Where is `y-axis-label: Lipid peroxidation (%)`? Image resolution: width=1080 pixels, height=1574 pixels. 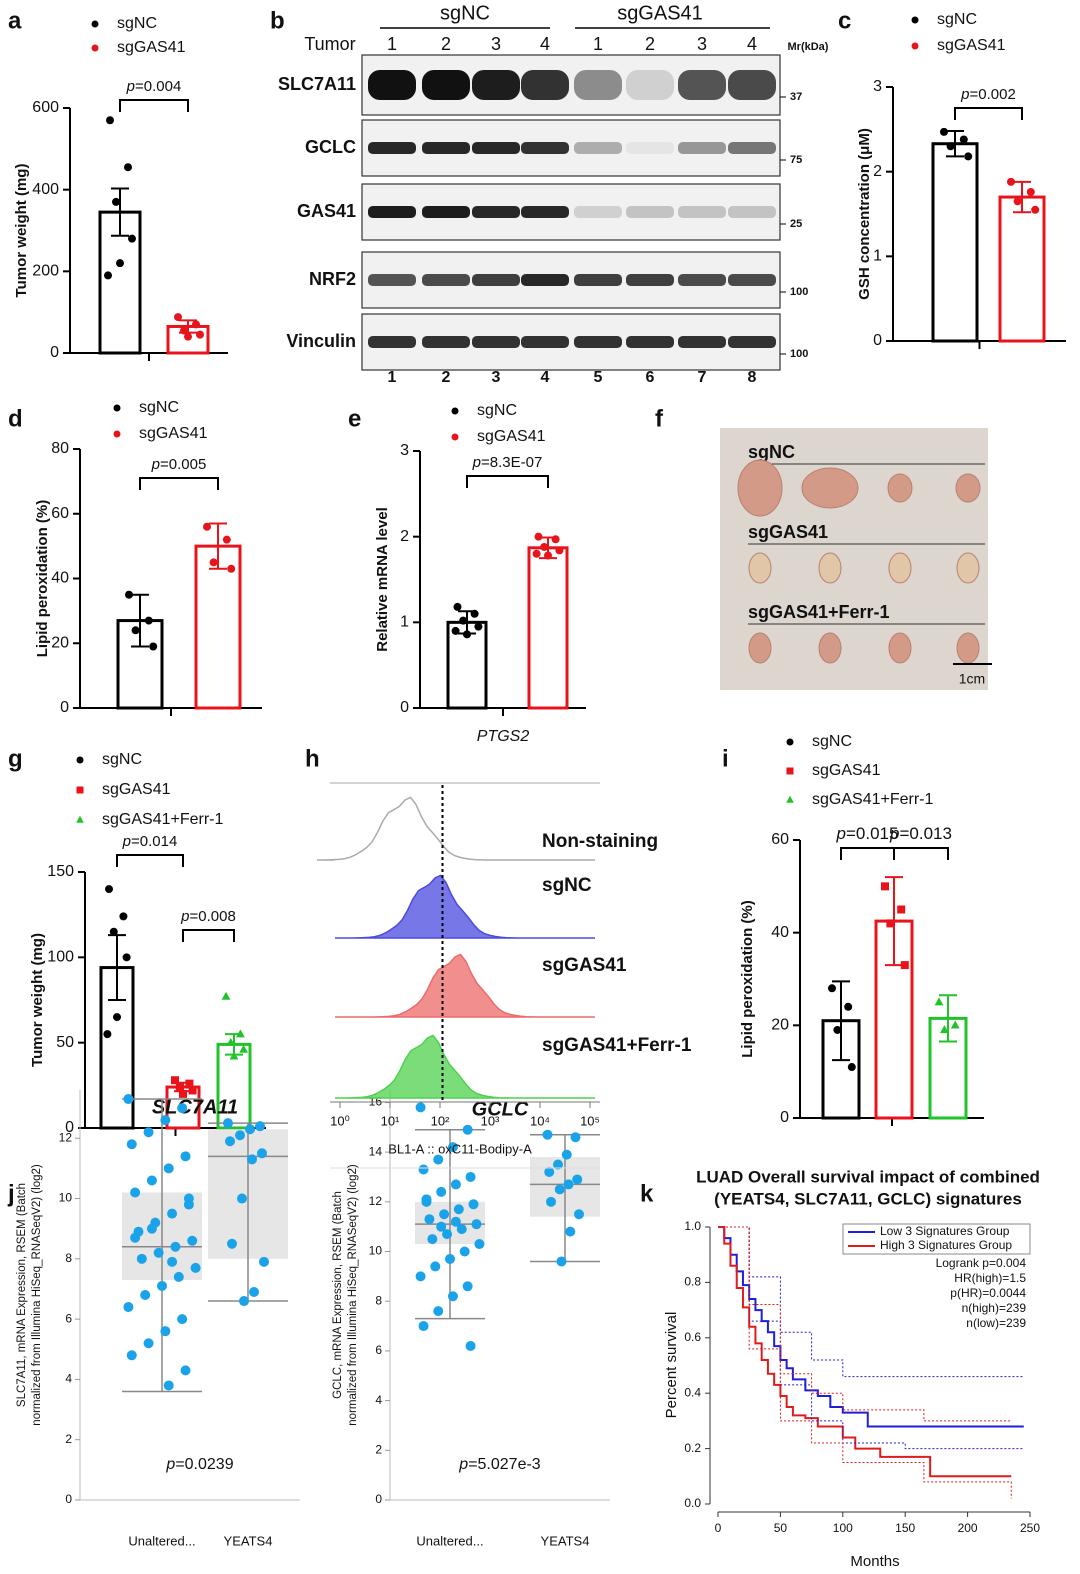
y-axis-label: Lipid peroxidation (%) is located at coordinates (747, 979).